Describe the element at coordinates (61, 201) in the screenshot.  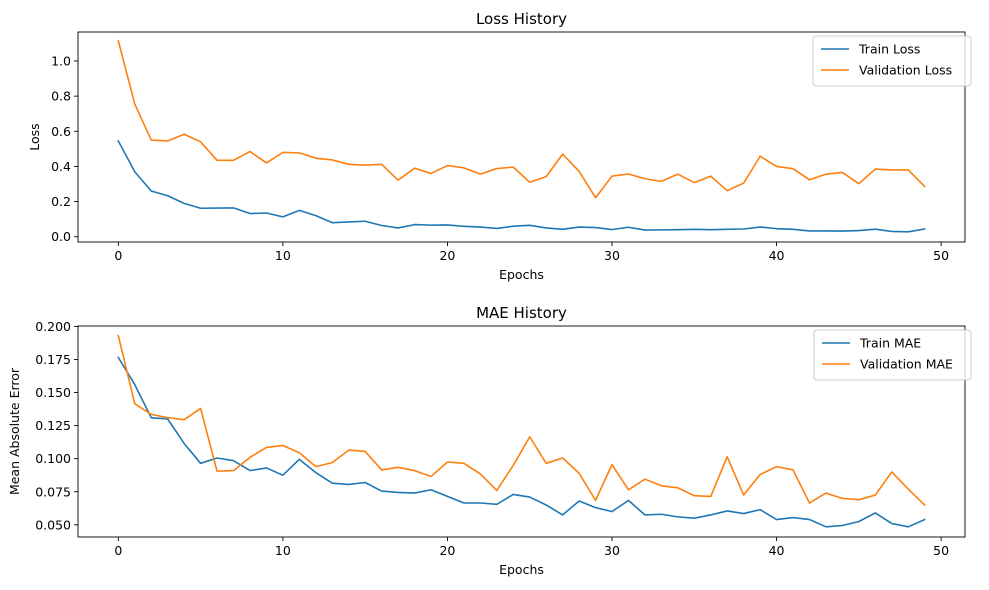
I see `loss-y-tick-label: 0.2` at that location.